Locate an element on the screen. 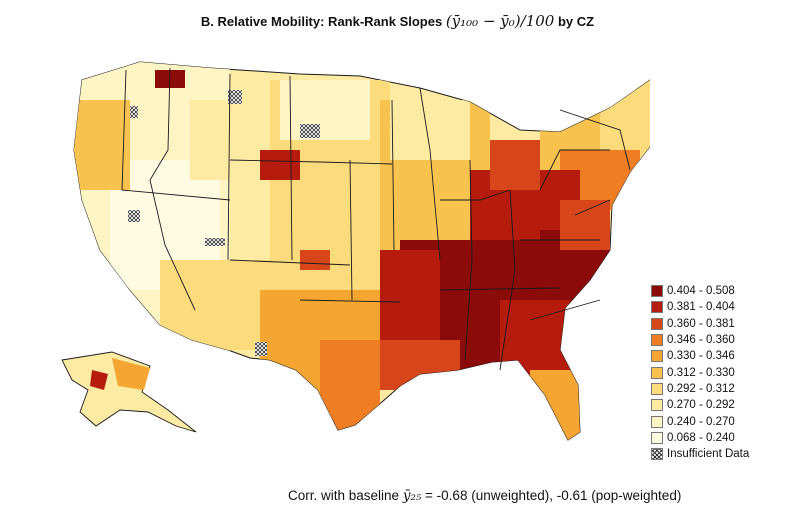  legend-label: 0.360 - 0.381 is located at coordinates (701, 323).